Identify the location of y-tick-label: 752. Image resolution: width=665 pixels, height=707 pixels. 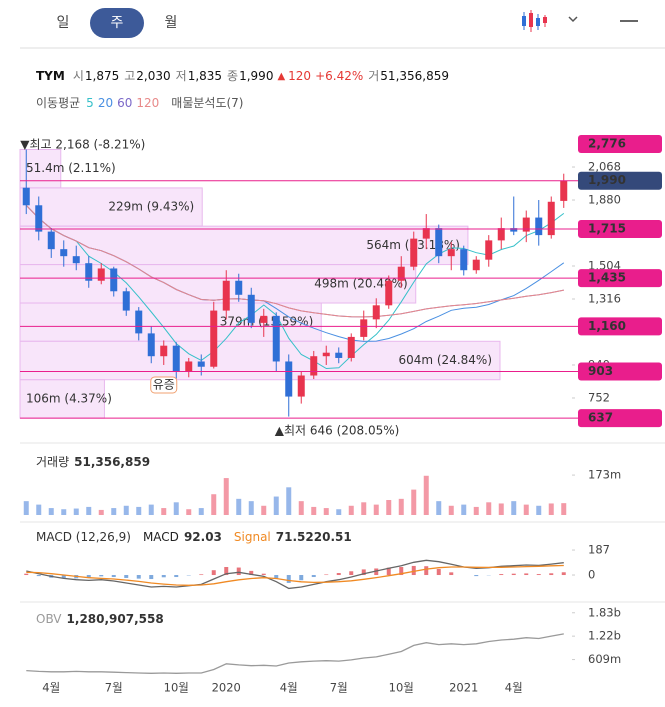
(599, 397).